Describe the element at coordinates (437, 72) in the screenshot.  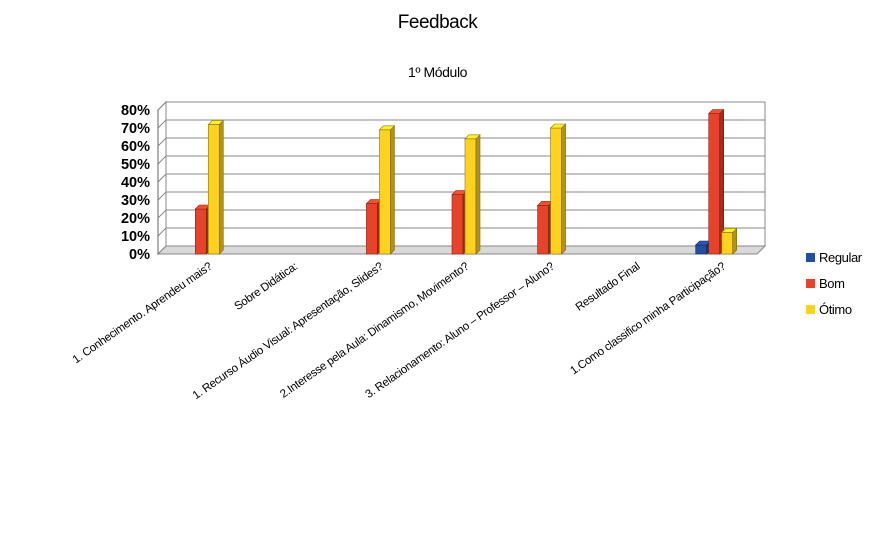
I see `chart-subtitle: 1º Módulo` at that location.